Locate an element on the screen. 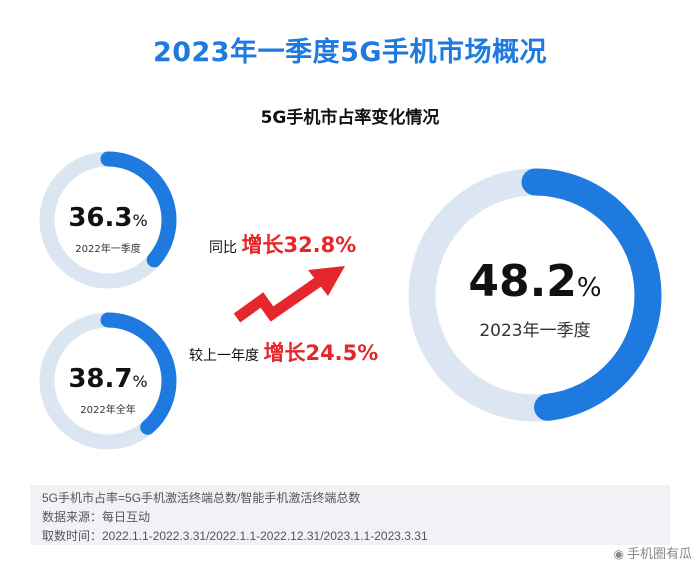  donut-2022q1-value-arc is located at coordinates (108, 220).